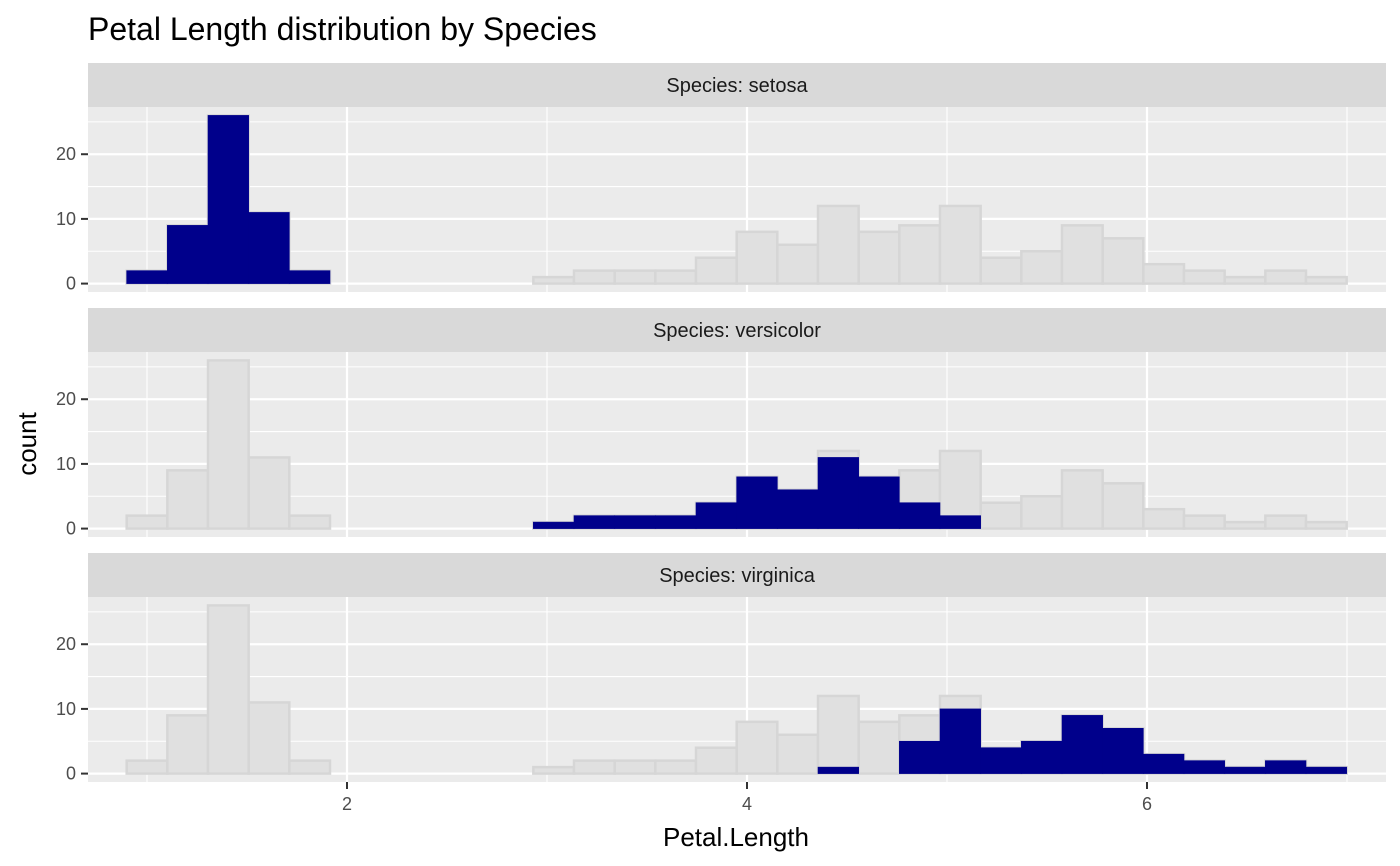  What do you see at coordinates (1147, 804) in the screenshot?
I see `x-tick-label: 6` at bounding box center [1147, 804].